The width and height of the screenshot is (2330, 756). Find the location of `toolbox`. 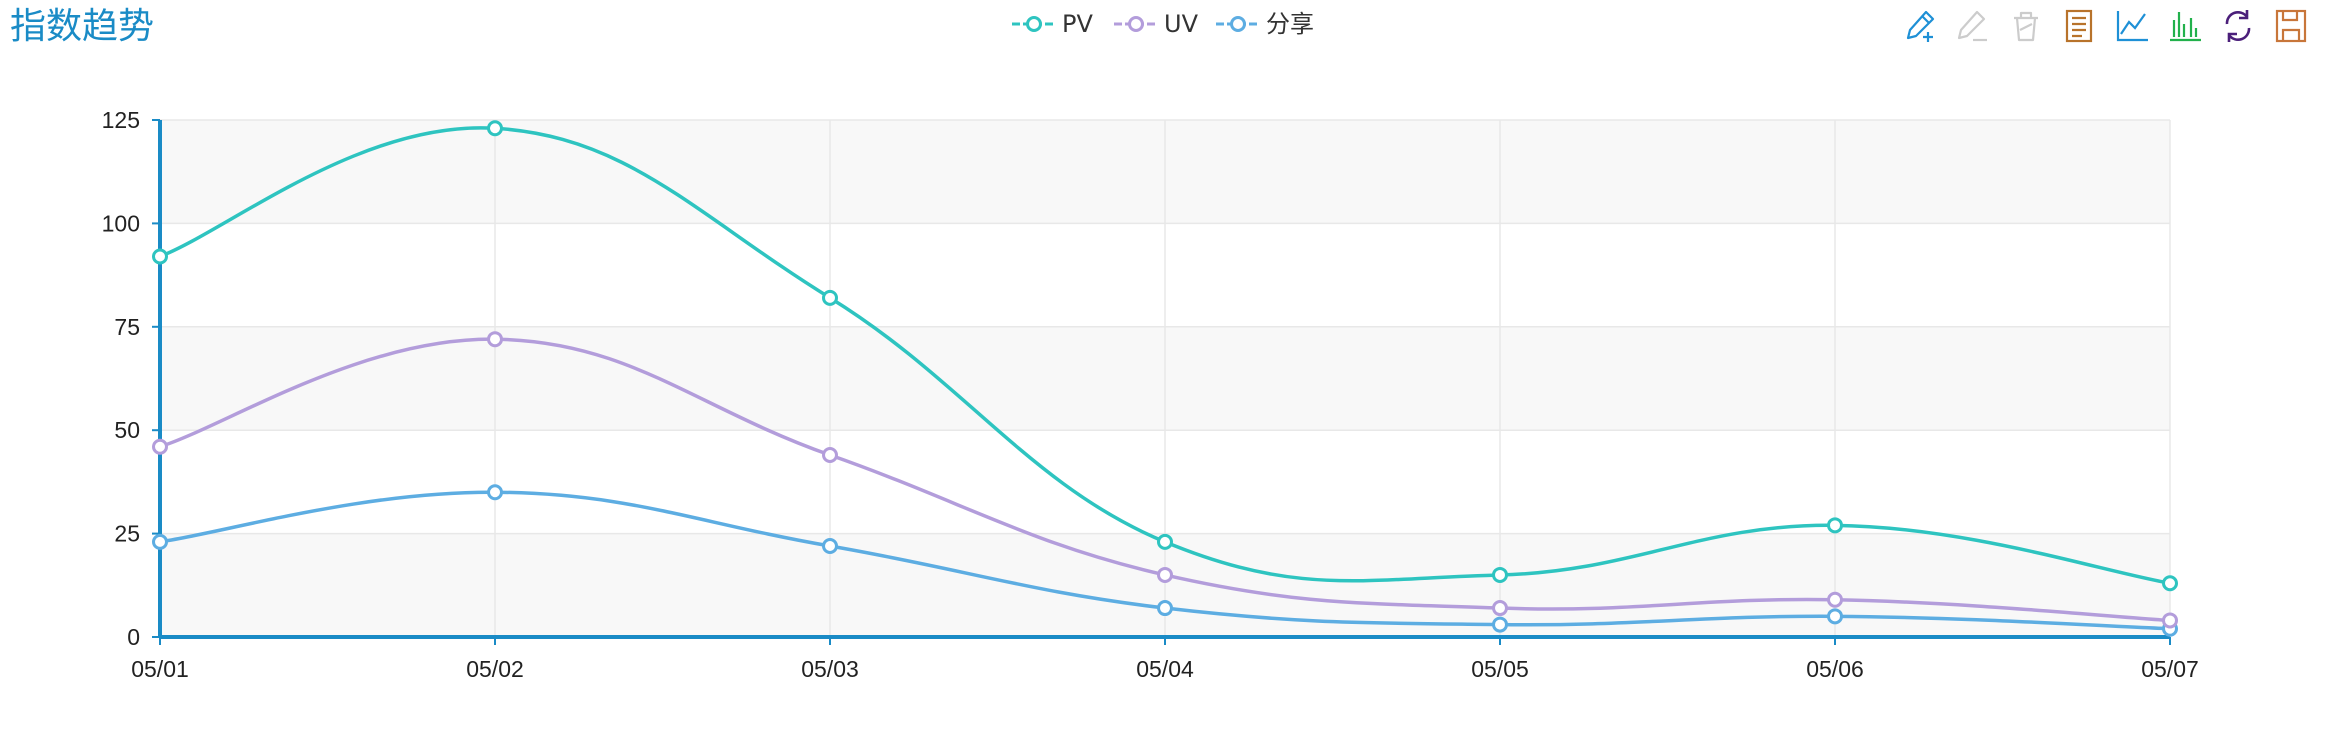

toolbox is located at coordinates (2110, 26).